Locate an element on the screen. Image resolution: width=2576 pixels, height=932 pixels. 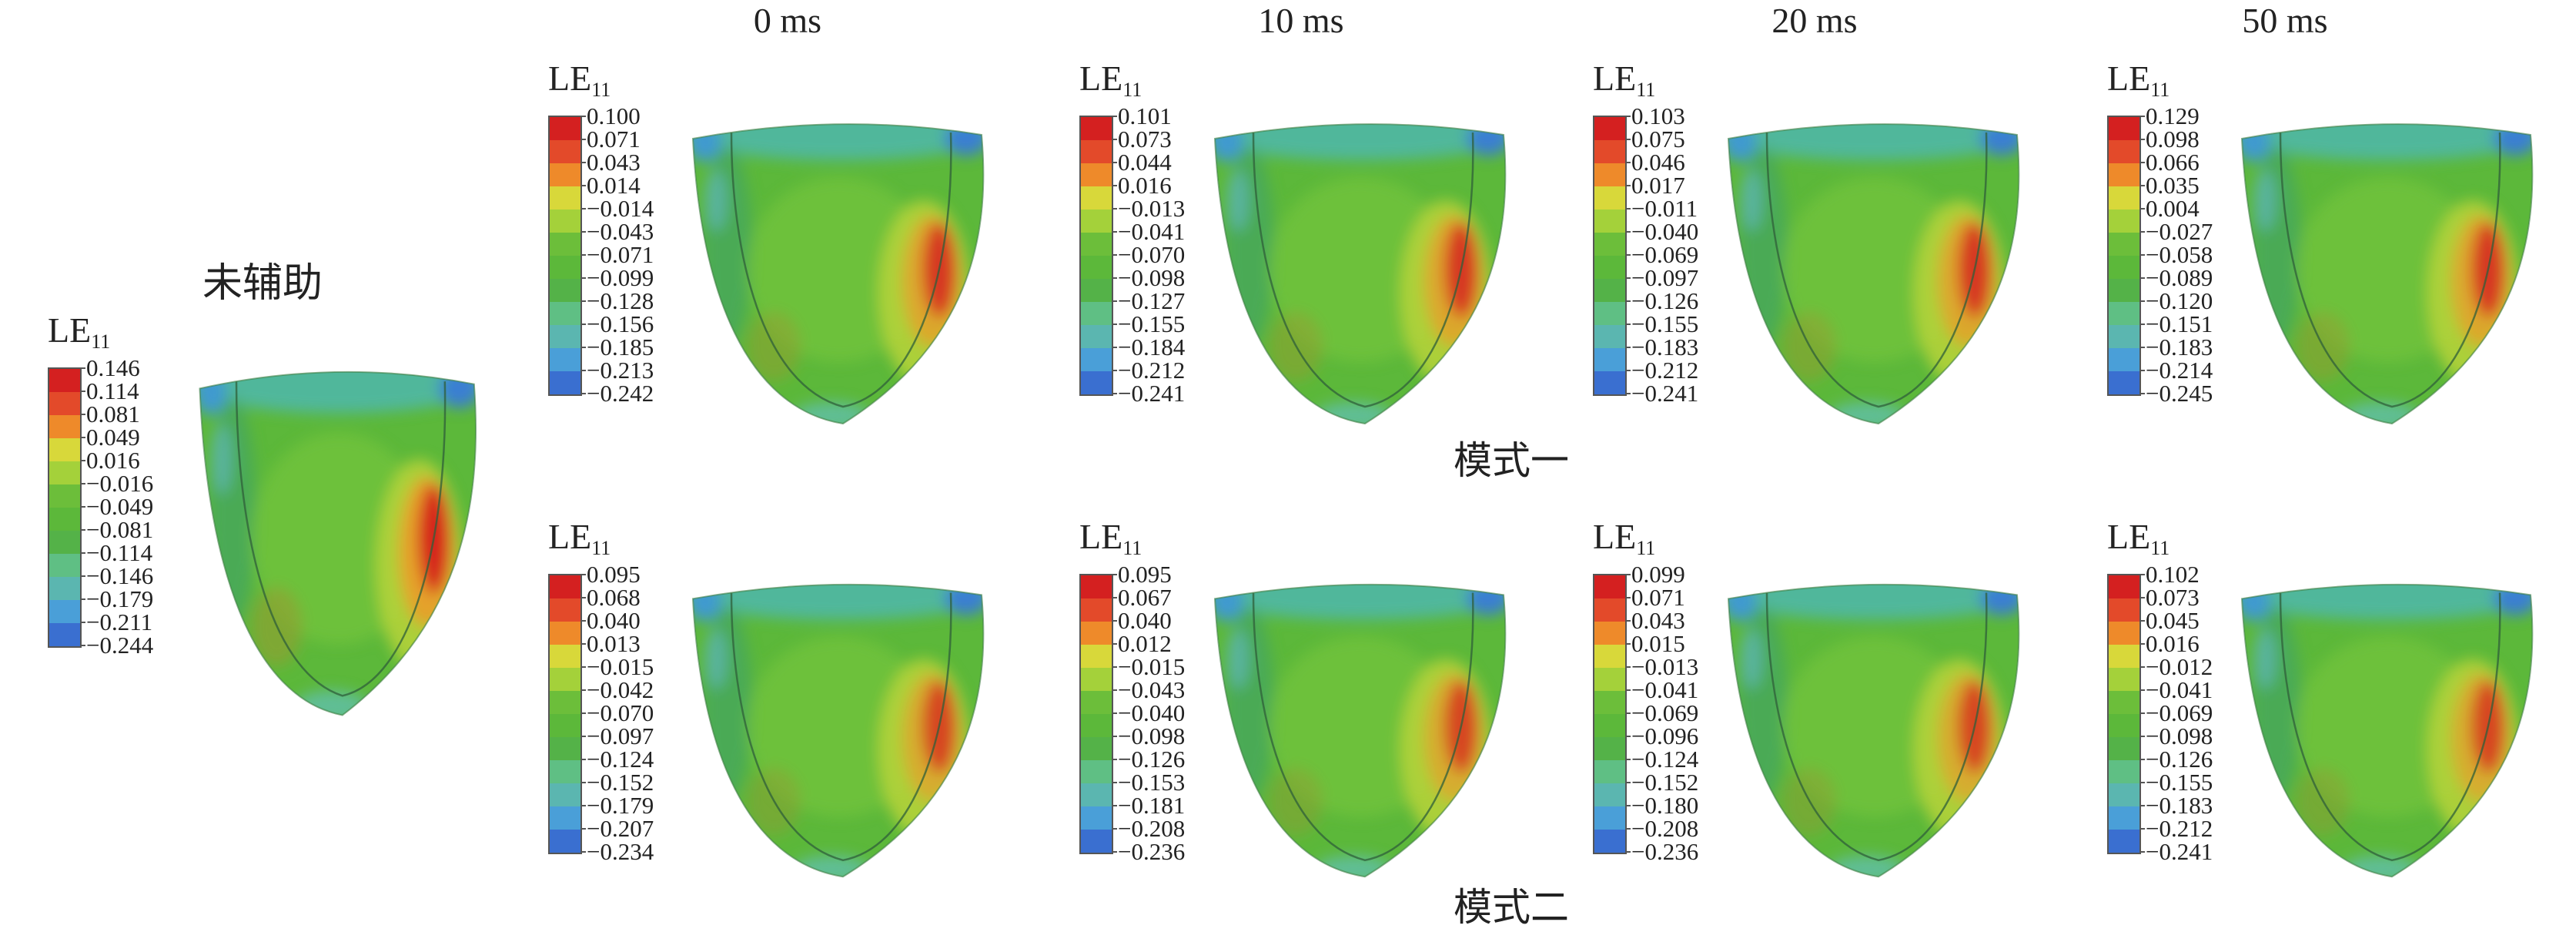
column-header-50ms: 50 ms is located at coordinates (2285, 20).